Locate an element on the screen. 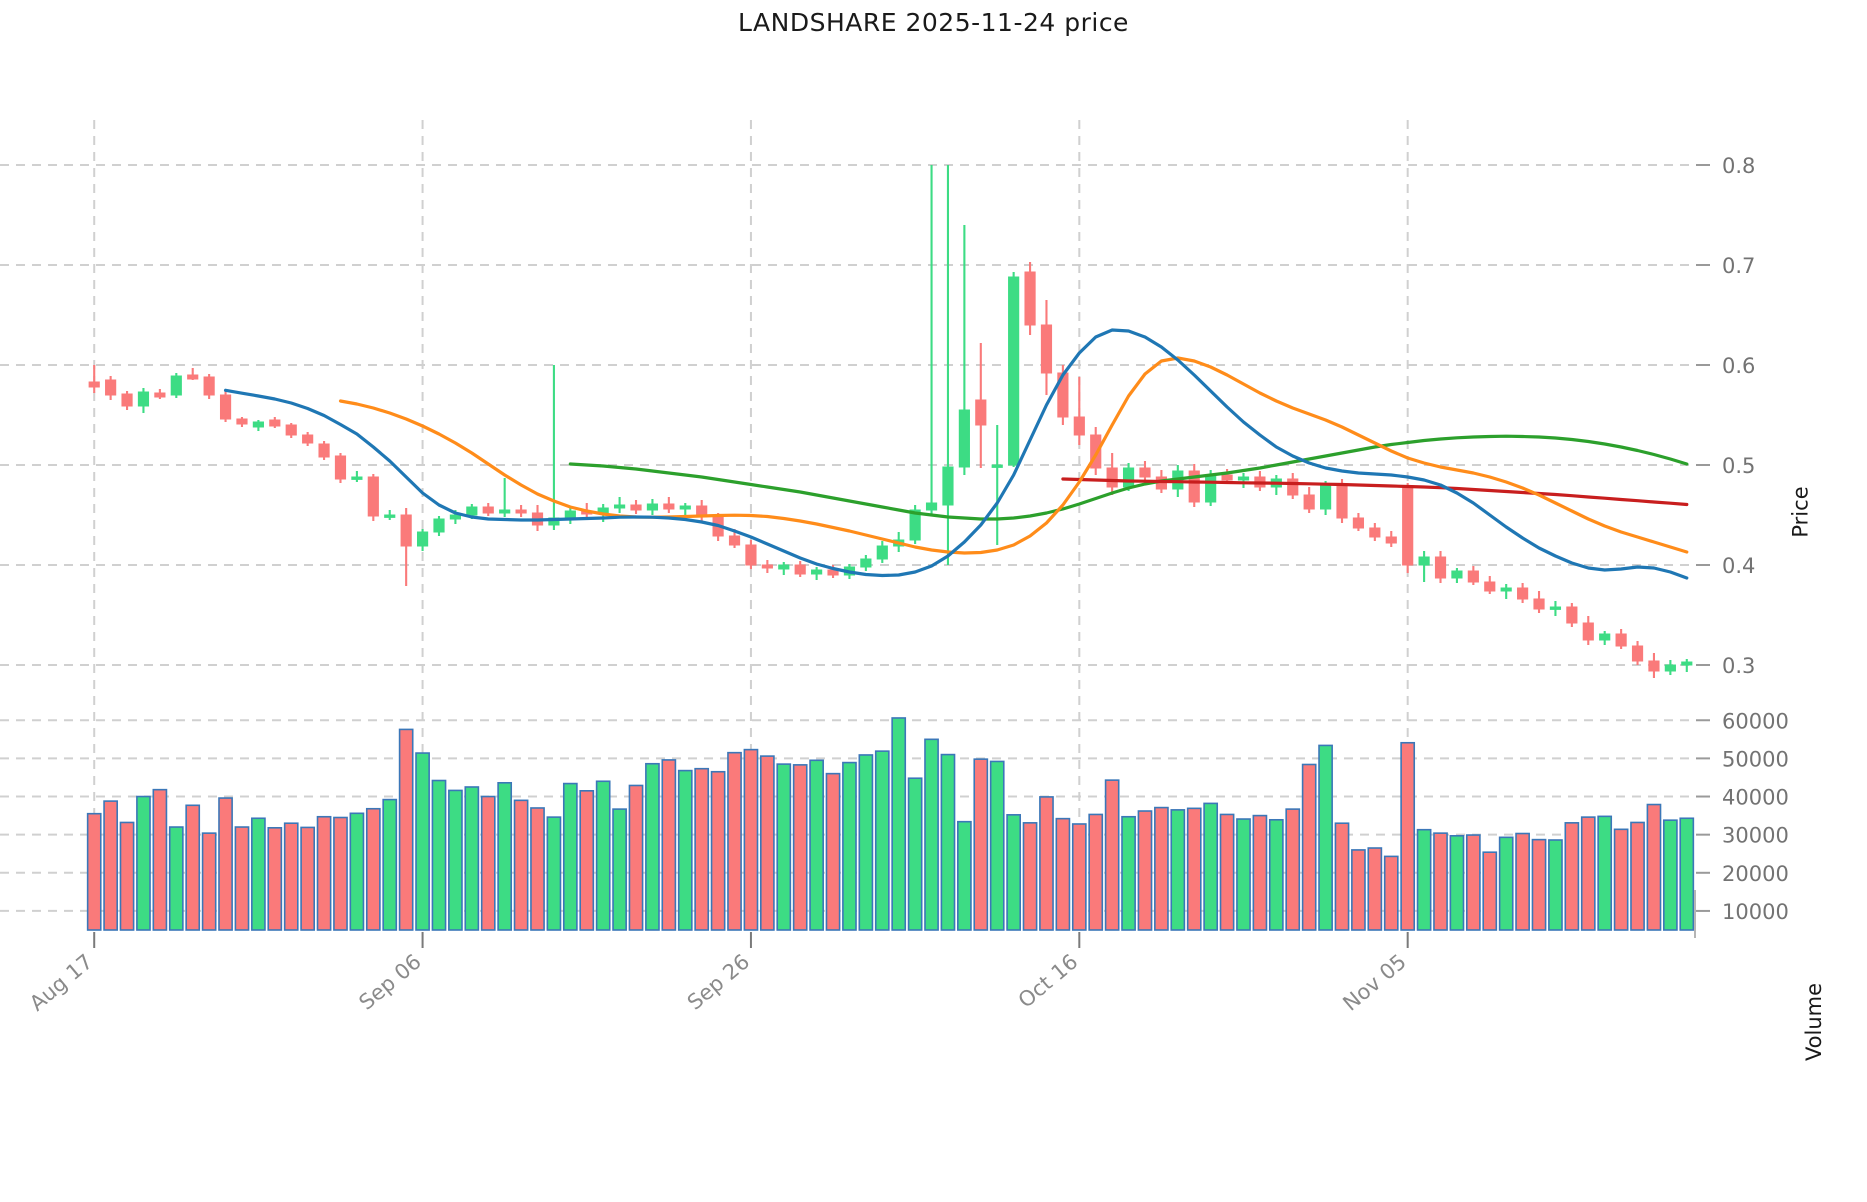  volume-tick-label: 50000 is located at coordinates (1755, 759).